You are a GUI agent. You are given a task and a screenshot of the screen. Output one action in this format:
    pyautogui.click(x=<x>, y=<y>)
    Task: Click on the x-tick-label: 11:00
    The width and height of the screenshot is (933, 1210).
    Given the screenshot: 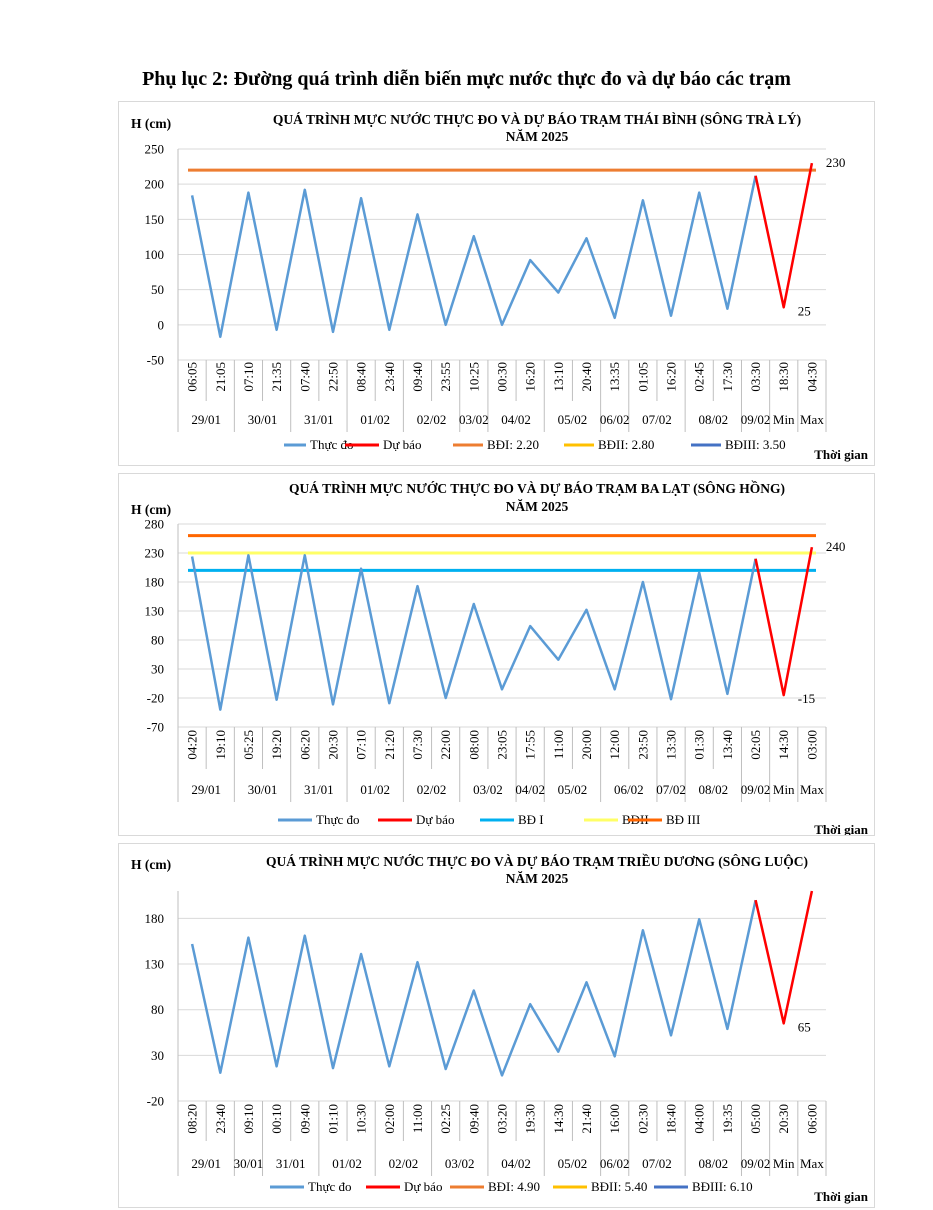 What is the action you would take?
    pyautogui.click(x=417, y=1118)
    